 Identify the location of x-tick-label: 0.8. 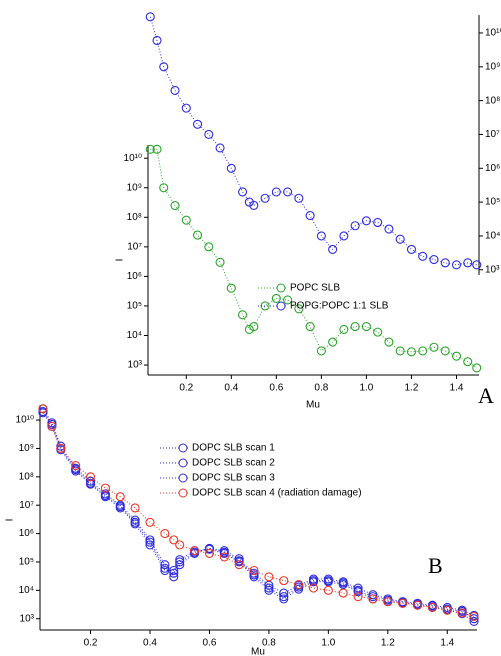
(321, 388).